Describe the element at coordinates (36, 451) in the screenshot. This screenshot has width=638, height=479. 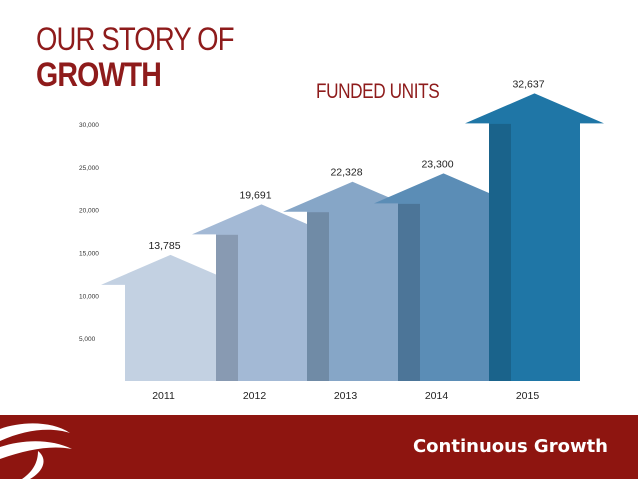
I see `company-logo-icon` at that location.